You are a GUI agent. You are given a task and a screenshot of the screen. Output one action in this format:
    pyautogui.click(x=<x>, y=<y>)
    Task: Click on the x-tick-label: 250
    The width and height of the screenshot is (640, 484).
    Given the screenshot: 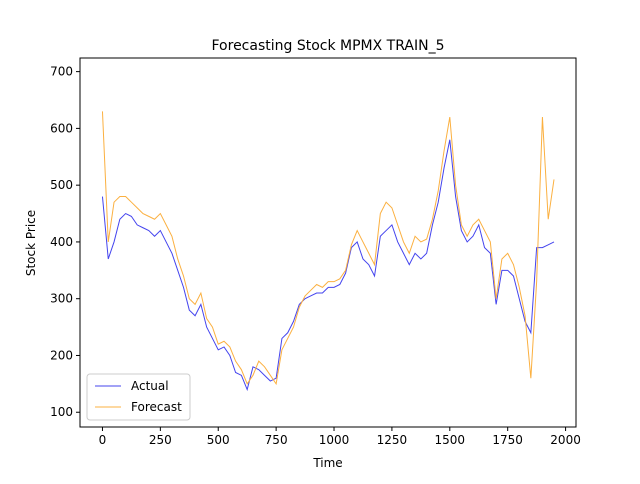 What is the action you would take?
    pyautogui.click(x=160, y=440)
    